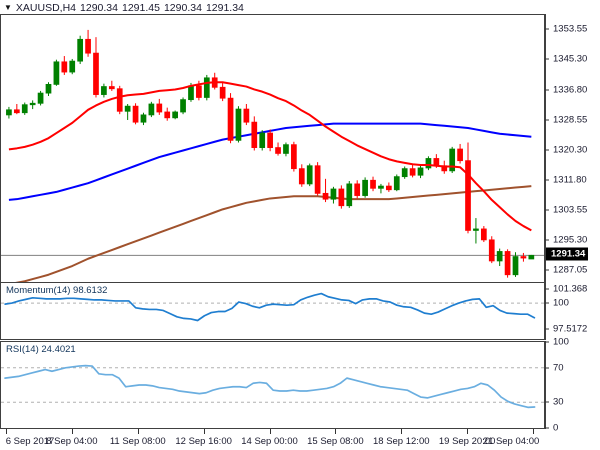  I want to click on price-tick-label: 1320.30, so click(570, 150).